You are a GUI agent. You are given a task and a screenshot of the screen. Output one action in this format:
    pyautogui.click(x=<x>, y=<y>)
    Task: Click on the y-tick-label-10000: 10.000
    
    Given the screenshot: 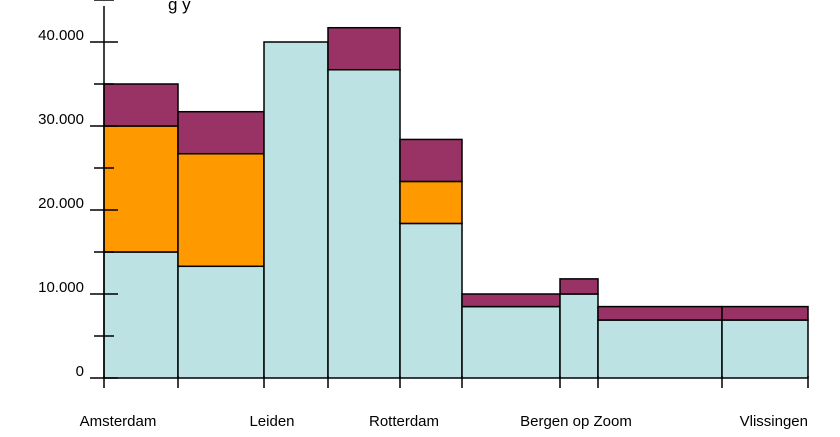 What is the action you would take?
    pyautogui.click(x=61, y=287)
    